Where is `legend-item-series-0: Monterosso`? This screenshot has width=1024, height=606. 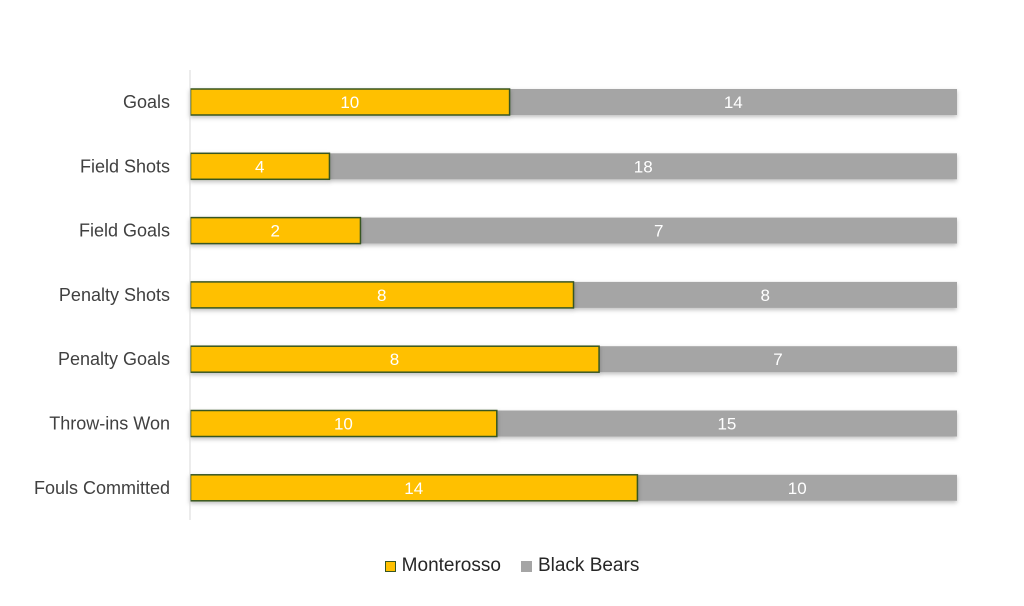
legend-item-series-0: Monterosso is located at coordinates (442, 566).